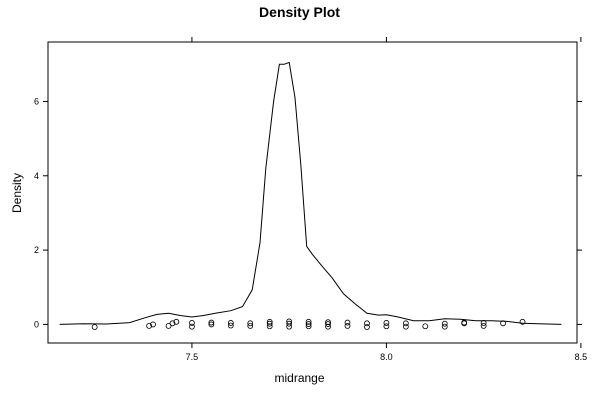  What do you see at coordinates (17, 193) in the screenshot?
I see `y-axis-label: Density` at bounding box center [17, 193].